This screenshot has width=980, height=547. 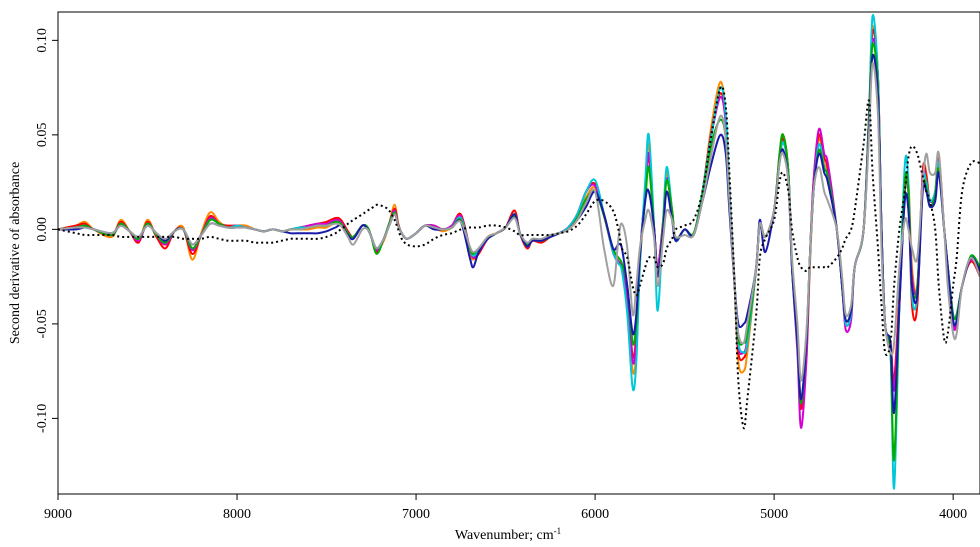 What do you see at coordinates (42, 323) in the screenshot?
I see `y-tick-label: -0.05` at bounding box center [42, 323].